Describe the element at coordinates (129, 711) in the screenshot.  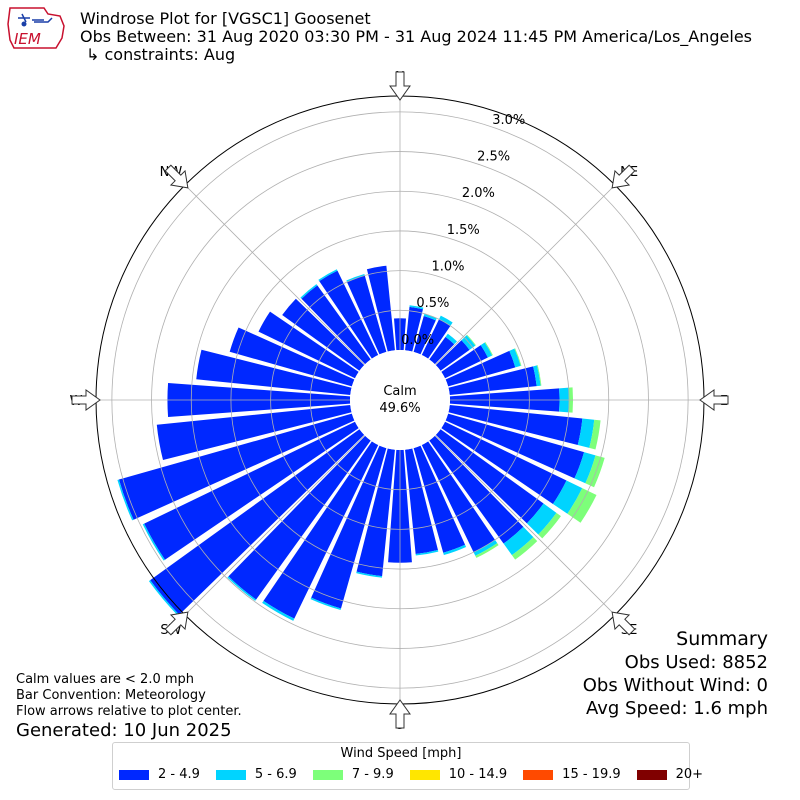
I see `flow-note: Flow arrows relative to plot center.` at that location.